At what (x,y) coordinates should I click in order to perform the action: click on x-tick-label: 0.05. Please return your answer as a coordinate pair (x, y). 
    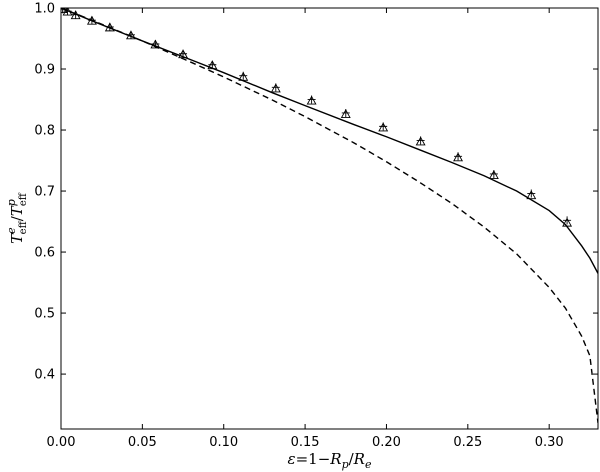
    Looking at the image, I should click on (142, 442).